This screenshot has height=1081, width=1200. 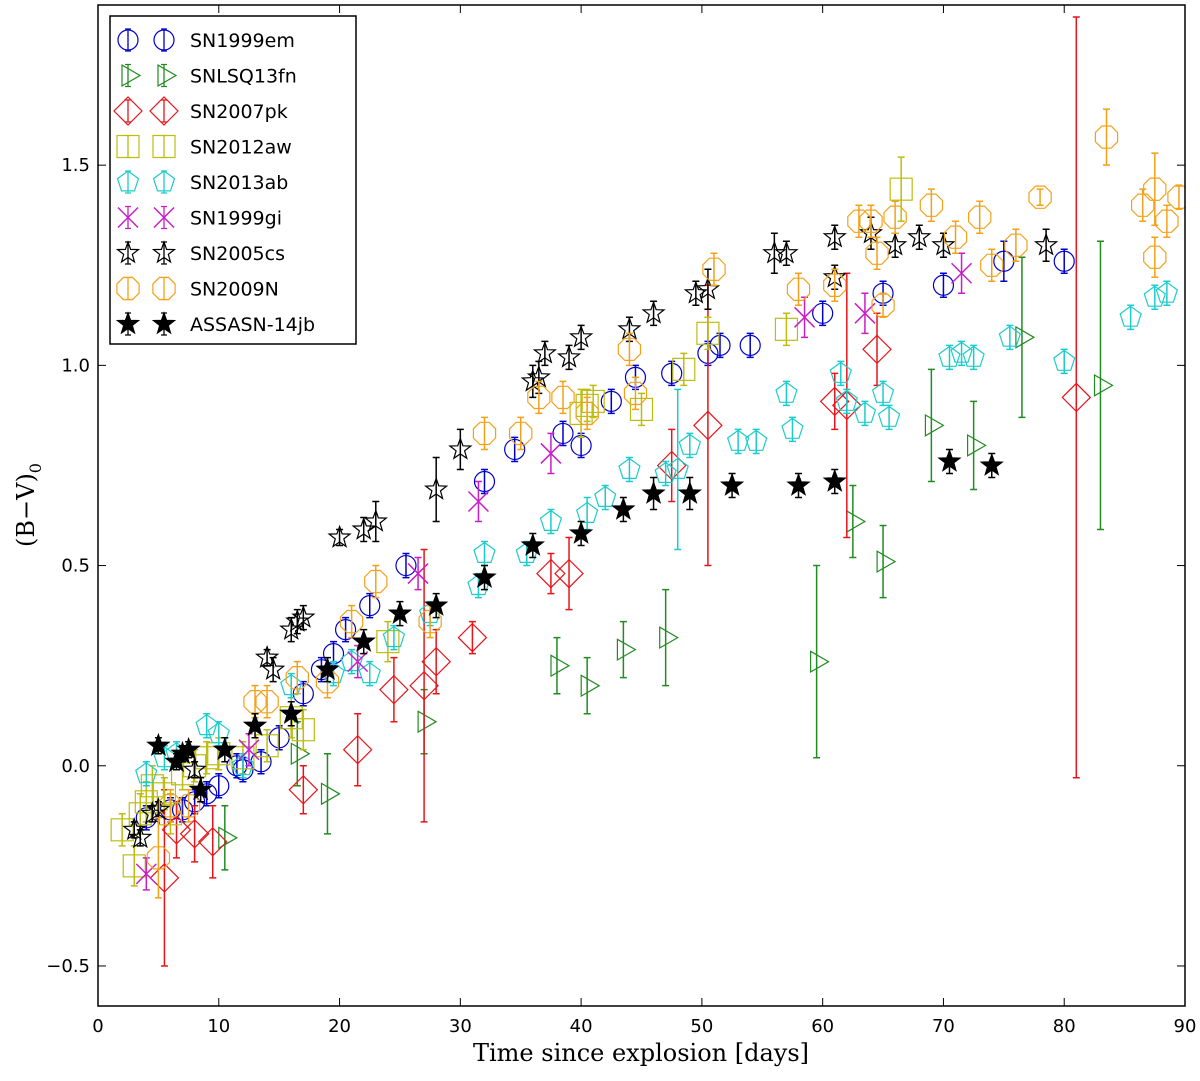 I want to click on legend-label: SN2013ab, so click(x=239, y=183).